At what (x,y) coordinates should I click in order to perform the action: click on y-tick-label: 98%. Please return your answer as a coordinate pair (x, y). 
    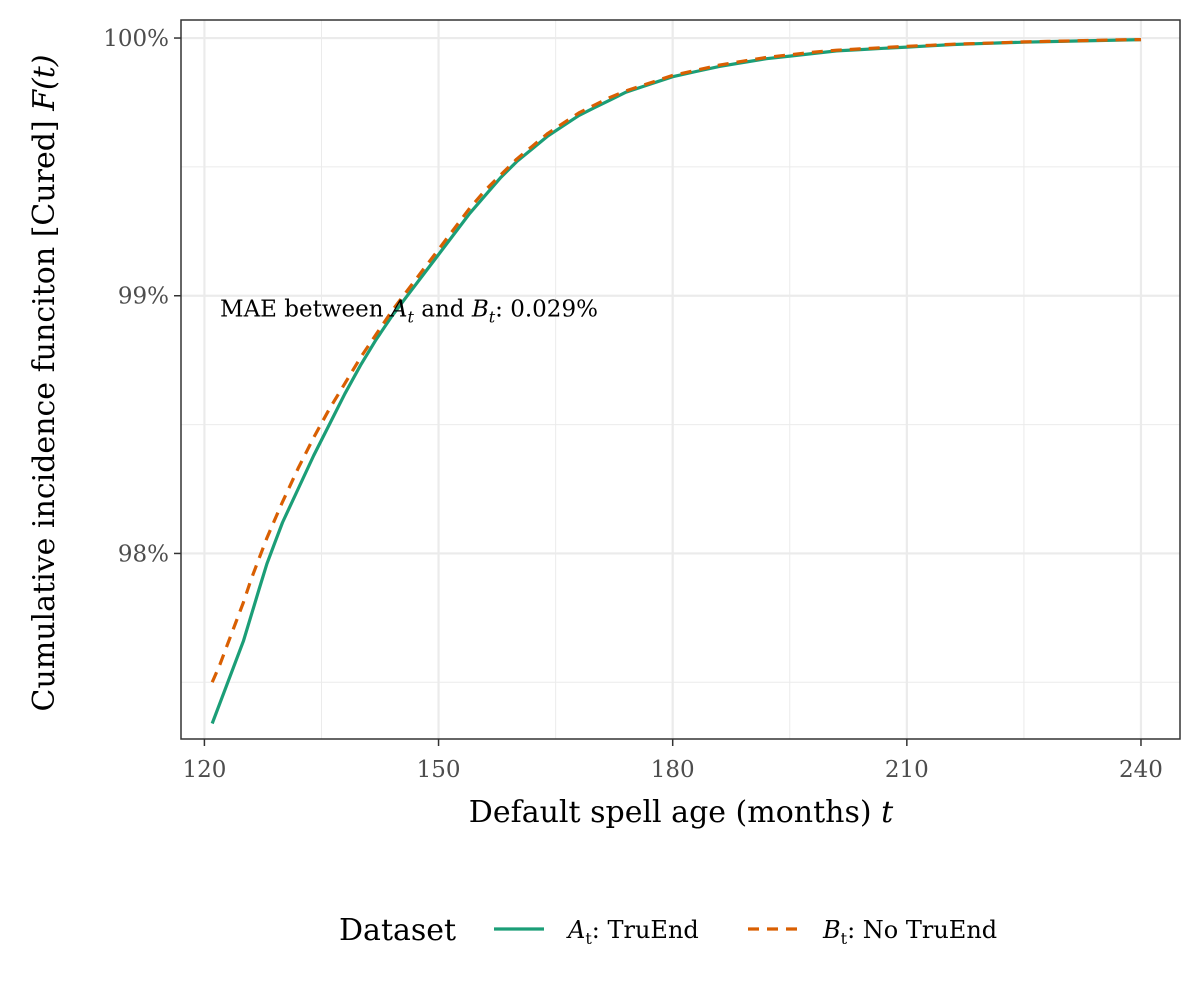
    Looking at the image, I should click on (143, 554).